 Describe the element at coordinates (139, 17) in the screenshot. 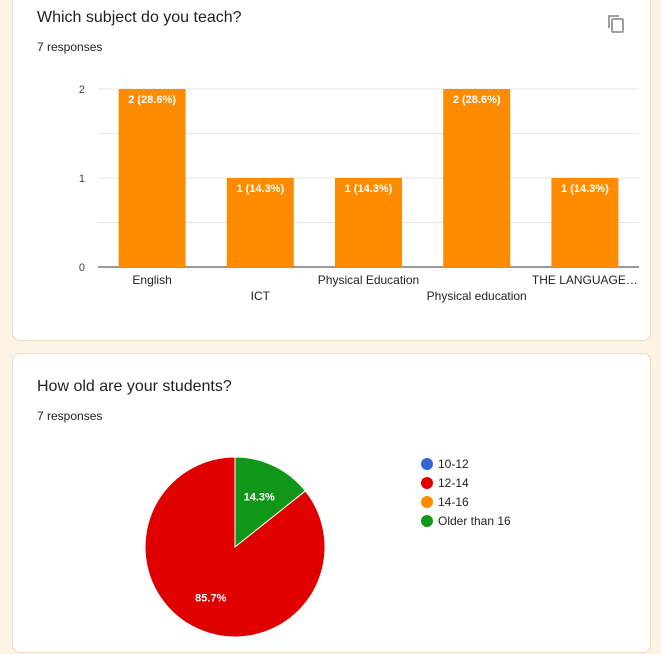

I see `question-title: Which subject do you teach?` at that location.